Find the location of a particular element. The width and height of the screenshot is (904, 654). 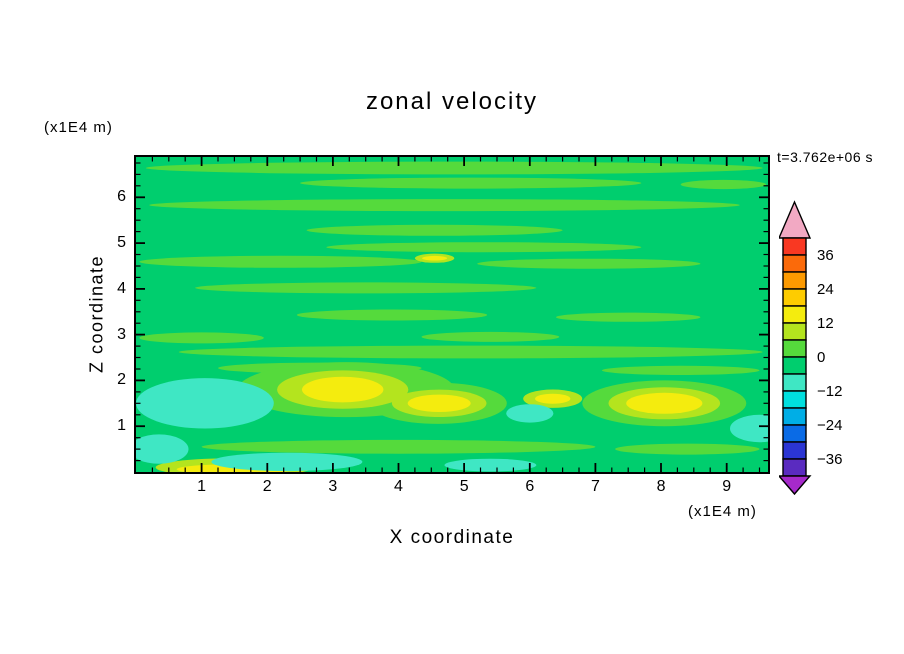

x-axis-label: X coordinate is located at coordinates (452, 537).